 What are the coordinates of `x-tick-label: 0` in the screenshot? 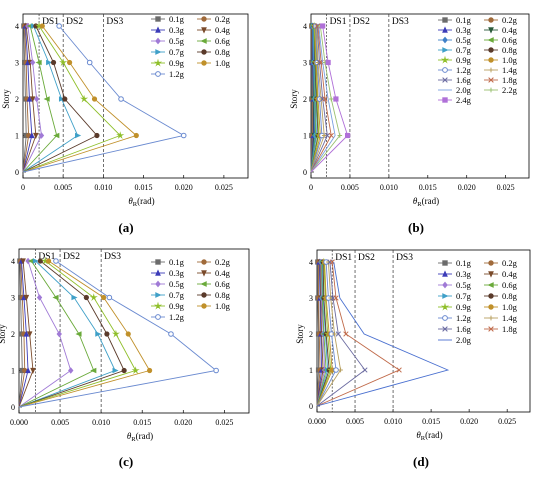 It's located at (23, 187).